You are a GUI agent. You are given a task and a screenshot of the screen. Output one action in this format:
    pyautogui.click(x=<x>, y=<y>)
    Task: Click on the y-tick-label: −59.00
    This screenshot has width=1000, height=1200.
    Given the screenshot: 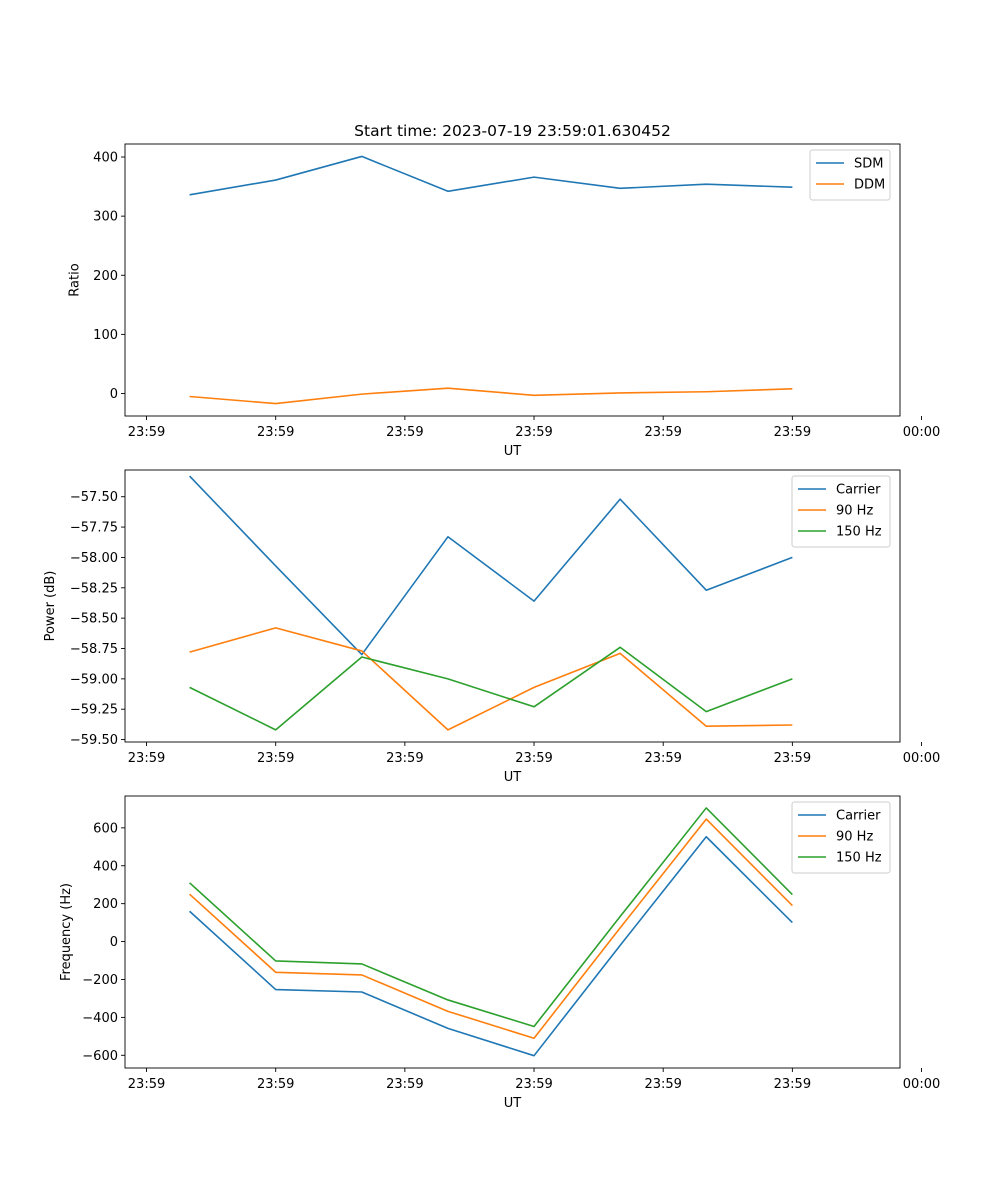 What is the action you would take?
    pyautogui.click(x=94, y=679)
    